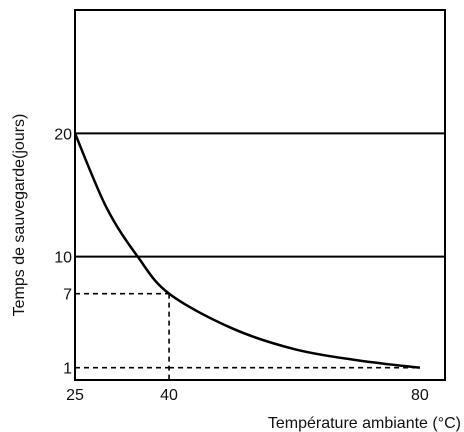  I want to click on y-tick-label-10: 10, so click(63, 258).